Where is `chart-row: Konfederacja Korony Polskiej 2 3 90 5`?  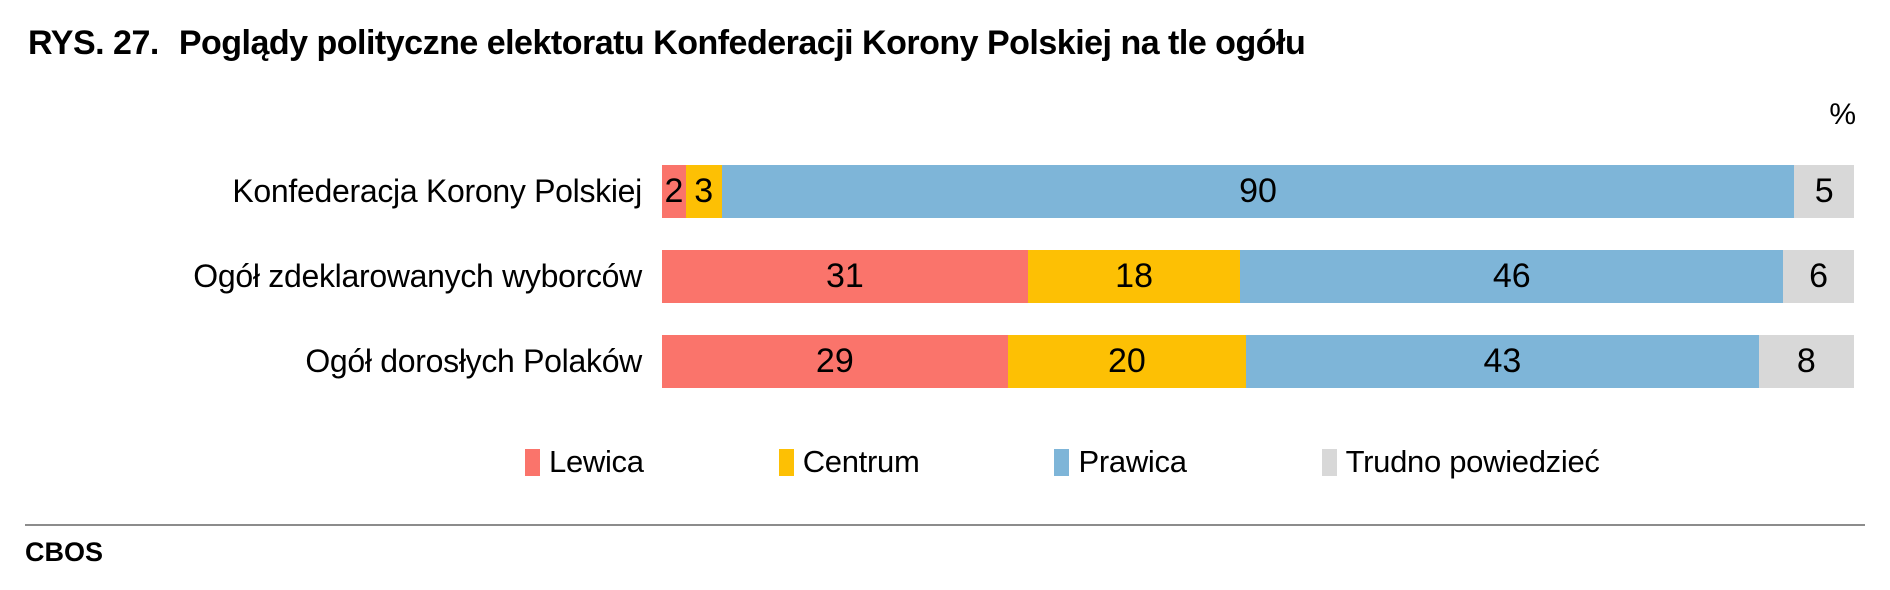
chart-row: Konfederacja Korony Polskiej 2 3 90 5 is located at coordinates (927, 191).